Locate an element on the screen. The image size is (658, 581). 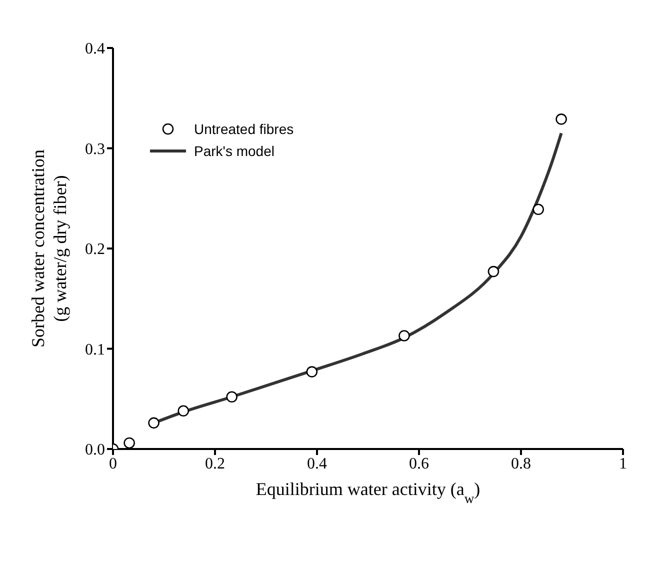
x-tick-label: 0 is located at coordinates (113, 463).